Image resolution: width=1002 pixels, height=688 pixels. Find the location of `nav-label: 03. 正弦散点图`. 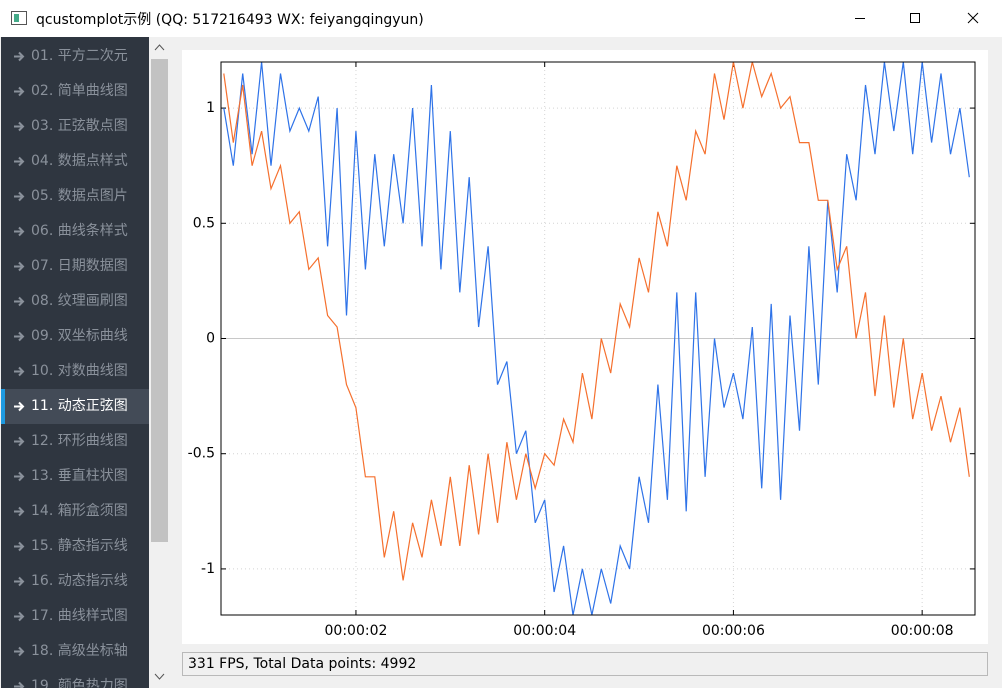

nav-label: 03. 正弦散点图 is located at coordinates (79, 126).